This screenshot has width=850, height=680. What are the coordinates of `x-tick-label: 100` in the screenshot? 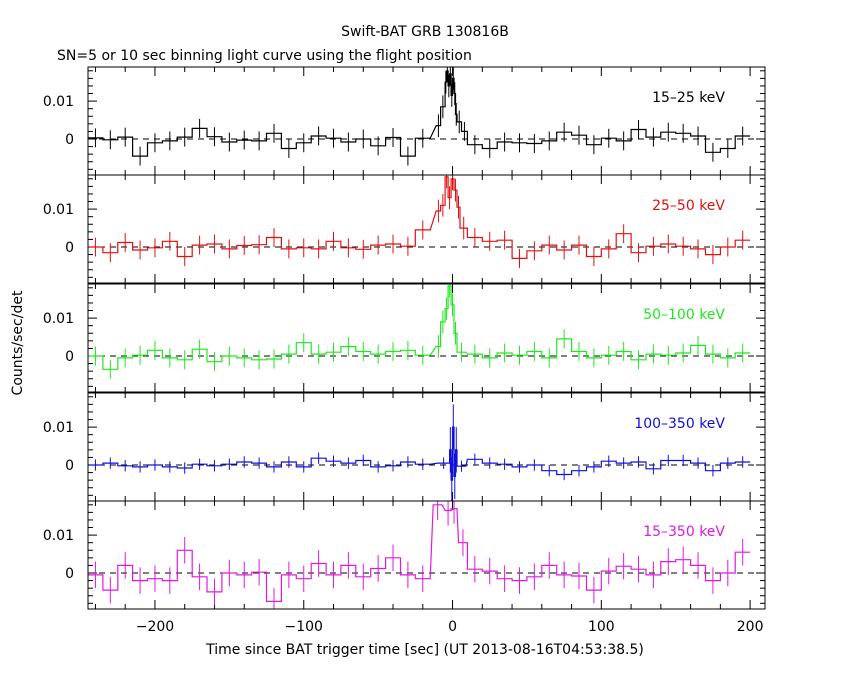 It's located at (601, 627).